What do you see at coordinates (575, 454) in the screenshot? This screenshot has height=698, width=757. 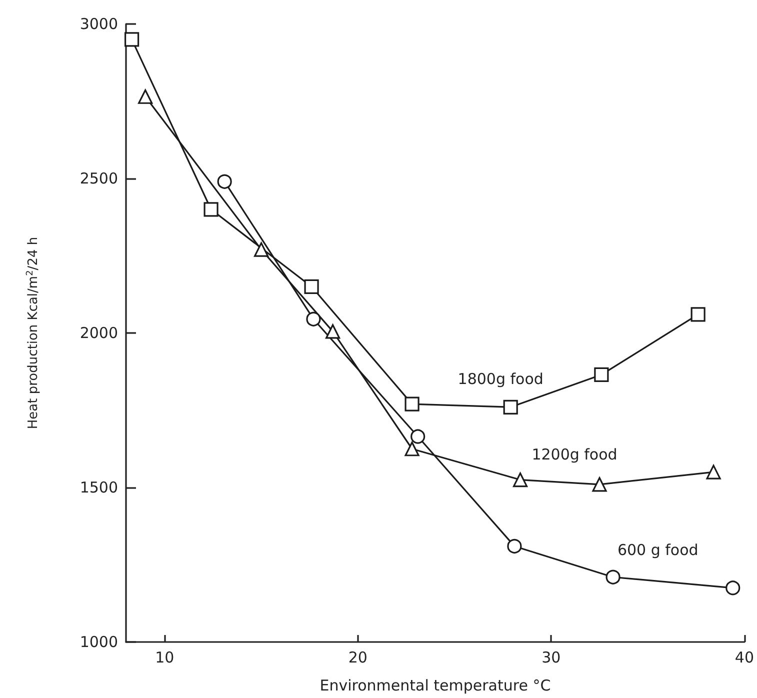 I see `series-label: 1200g food` at bounding box center [575, 454].